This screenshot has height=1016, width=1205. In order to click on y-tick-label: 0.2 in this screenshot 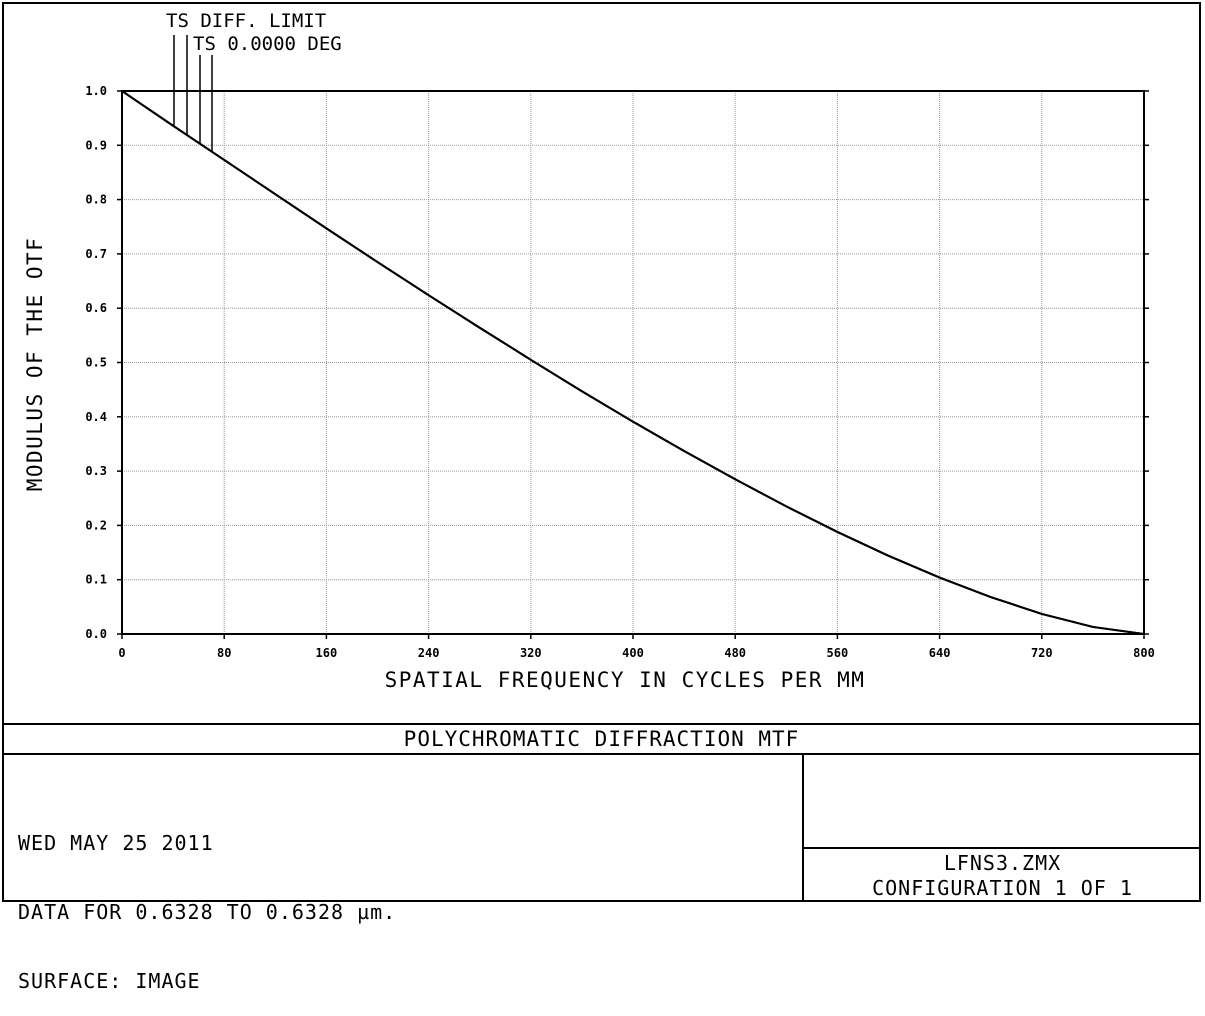, I will do `click(96, 525)`.